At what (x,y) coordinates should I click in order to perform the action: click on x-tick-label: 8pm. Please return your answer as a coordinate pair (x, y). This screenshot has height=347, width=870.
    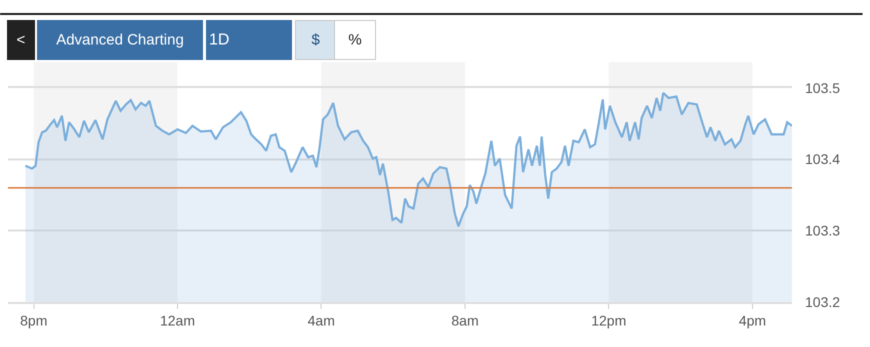
    Looking at the image, I should click on (34, 320).